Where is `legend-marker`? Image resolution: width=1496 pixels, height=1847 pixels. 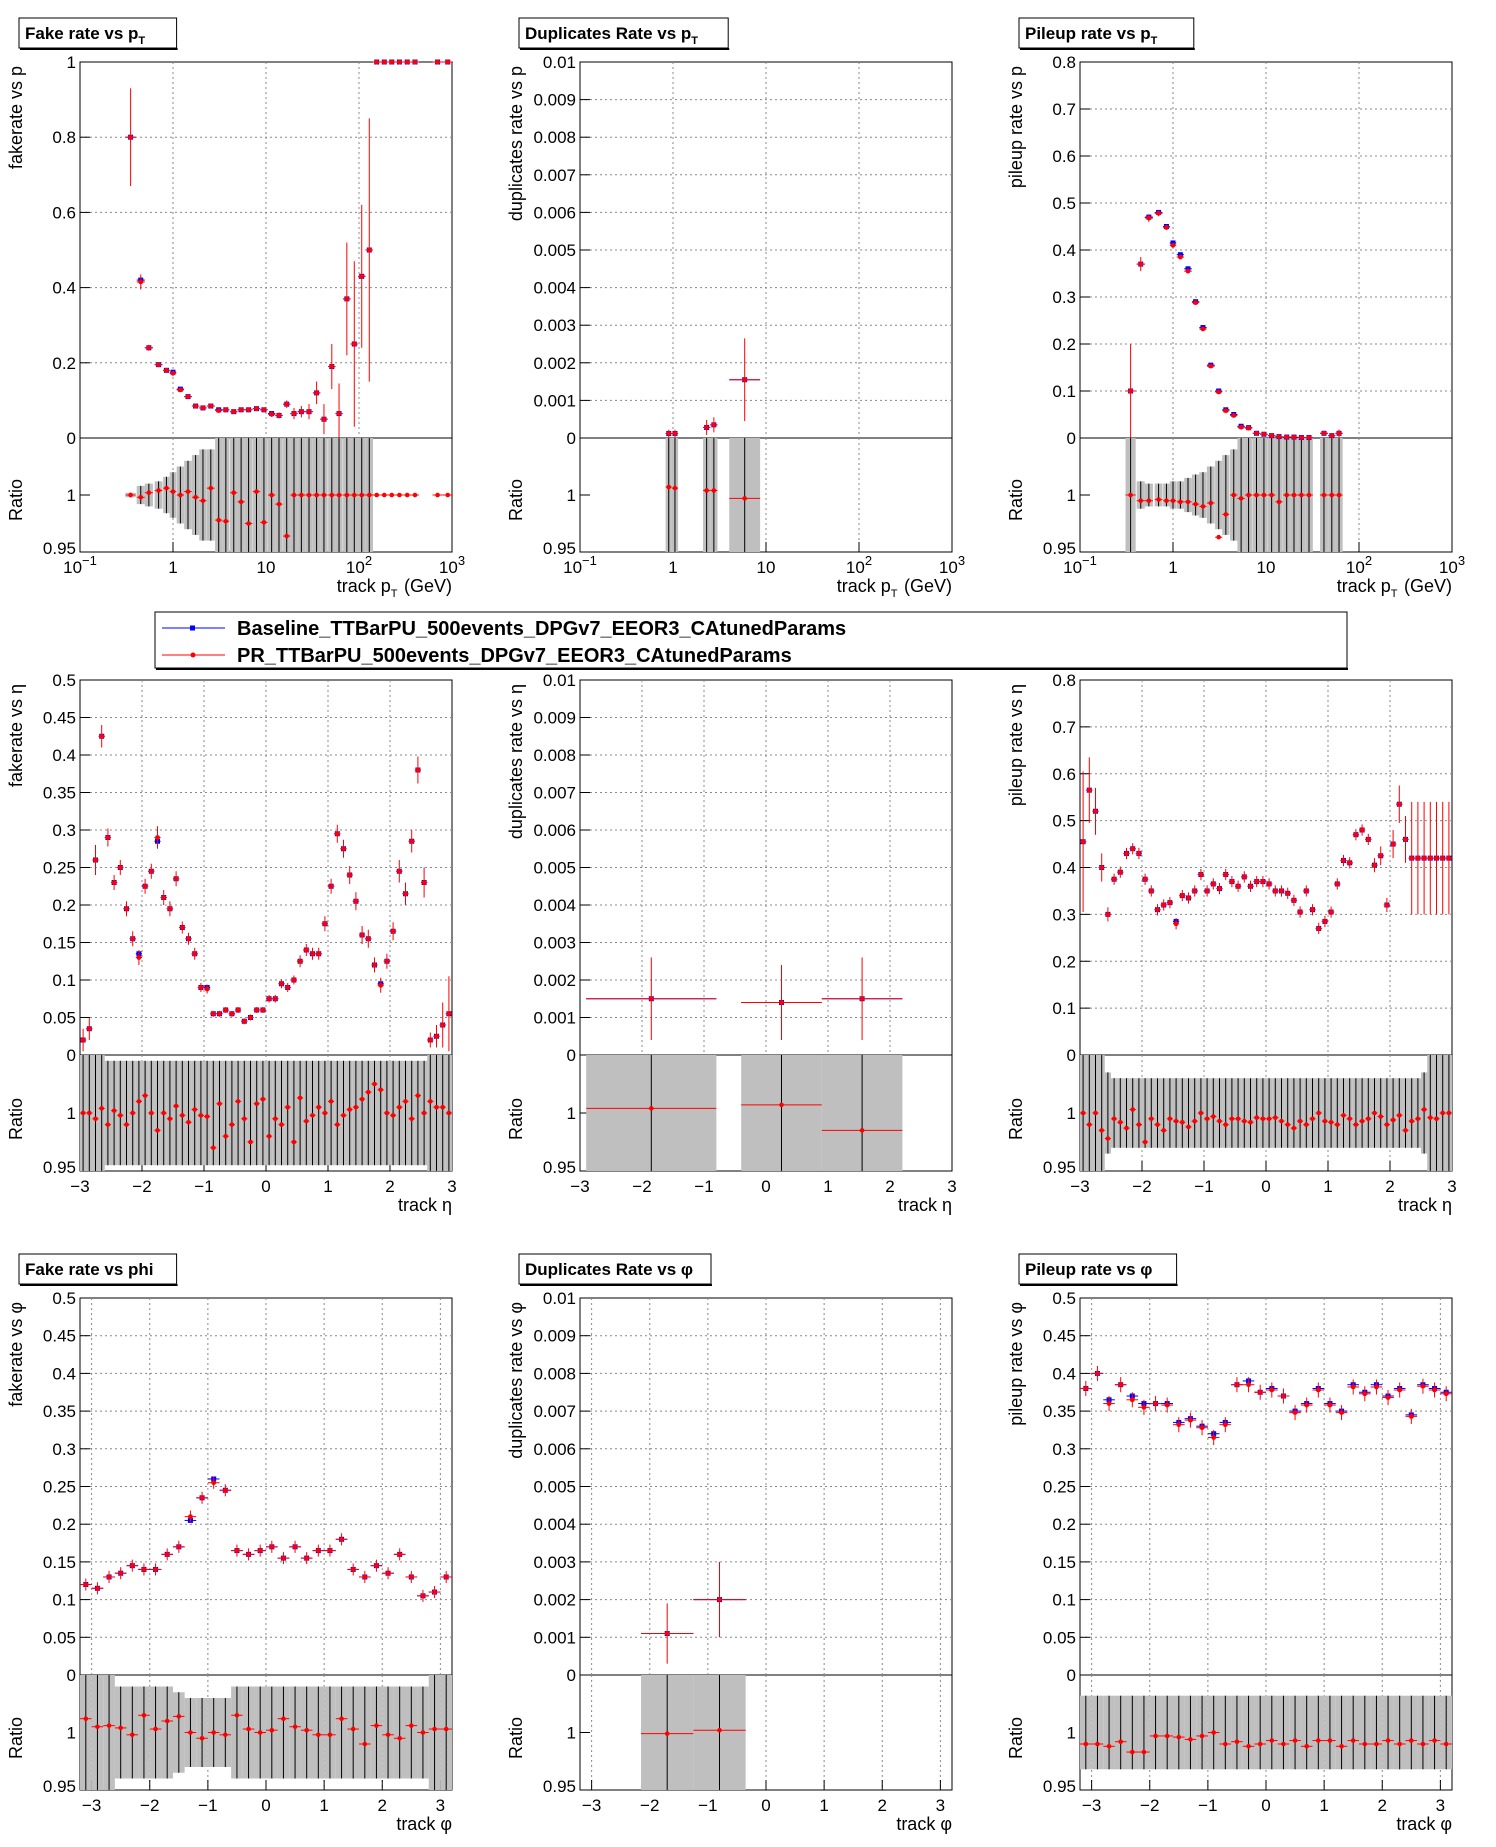
legend-marker is located at coordinates (192, 628).